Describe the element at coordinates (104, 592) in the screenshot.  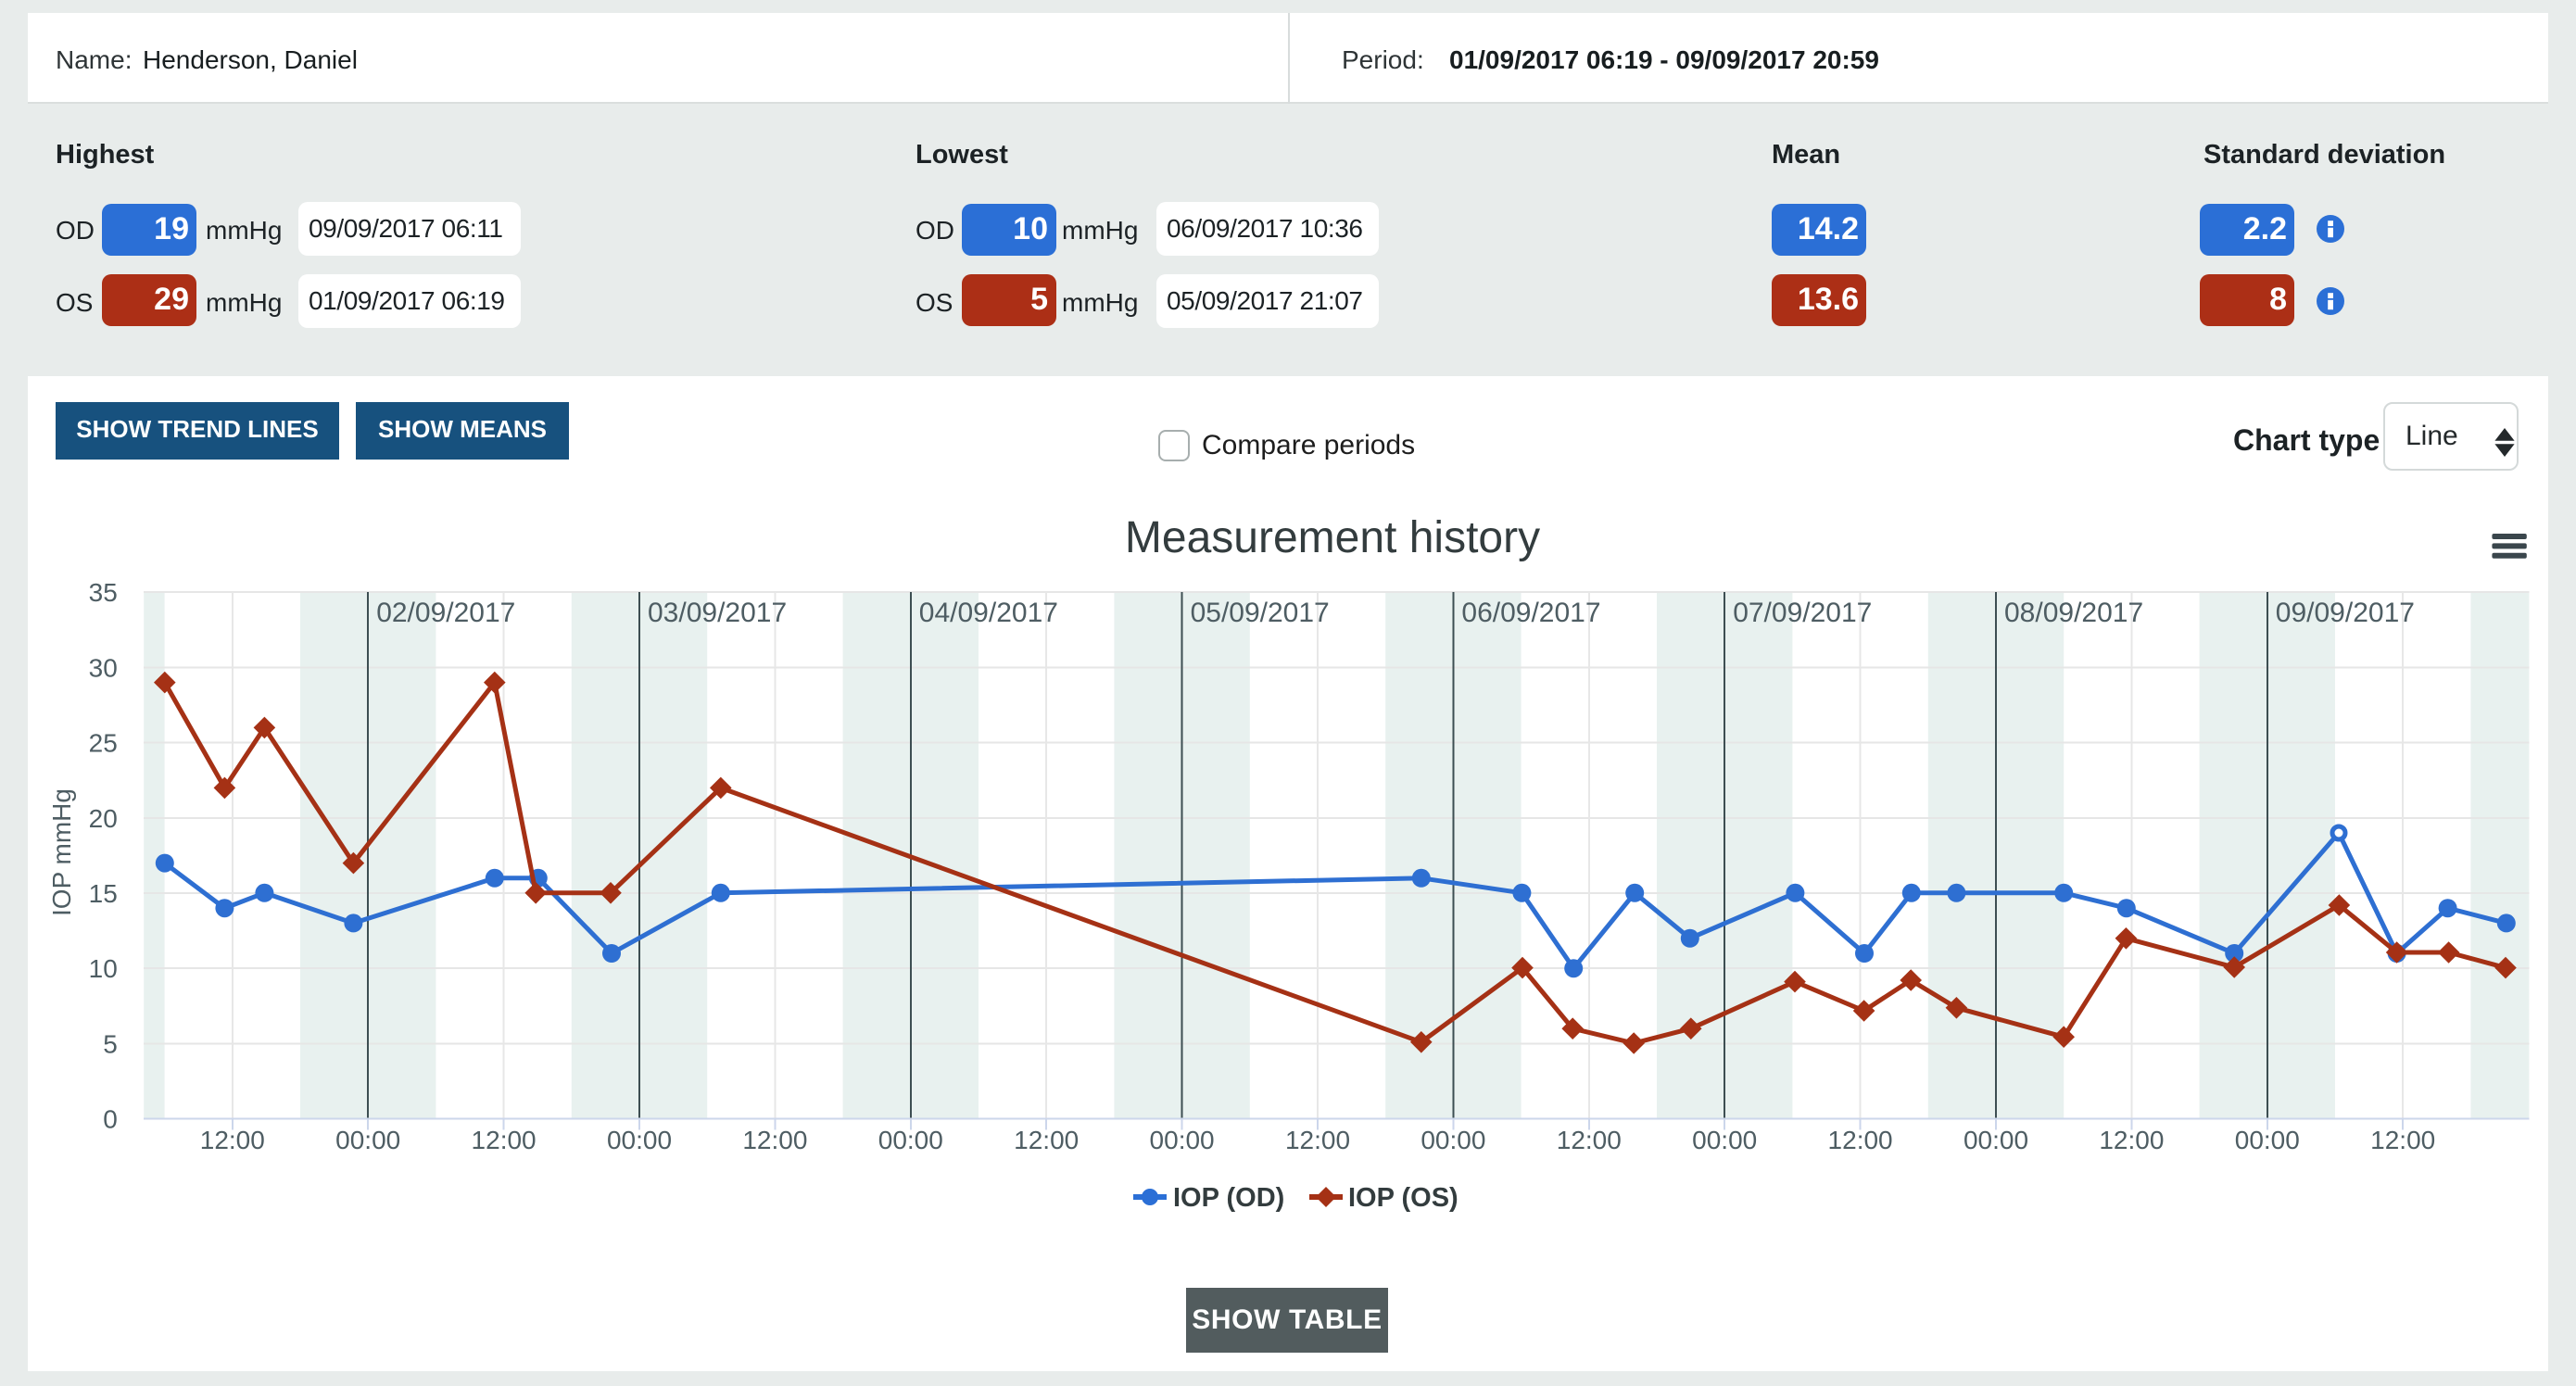
I see `svg-text: 35` at that location.